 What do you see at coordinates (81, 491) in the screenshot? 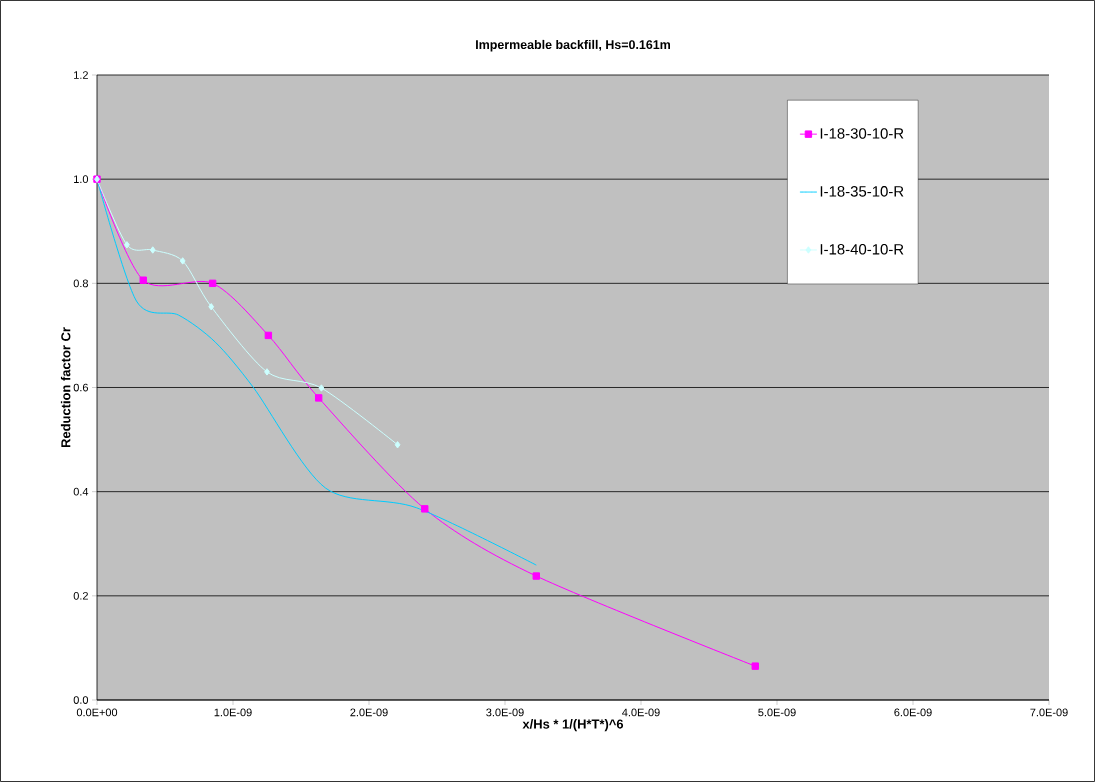
I see `y-tick-label: 0.4` at bounding box center [81, 491].